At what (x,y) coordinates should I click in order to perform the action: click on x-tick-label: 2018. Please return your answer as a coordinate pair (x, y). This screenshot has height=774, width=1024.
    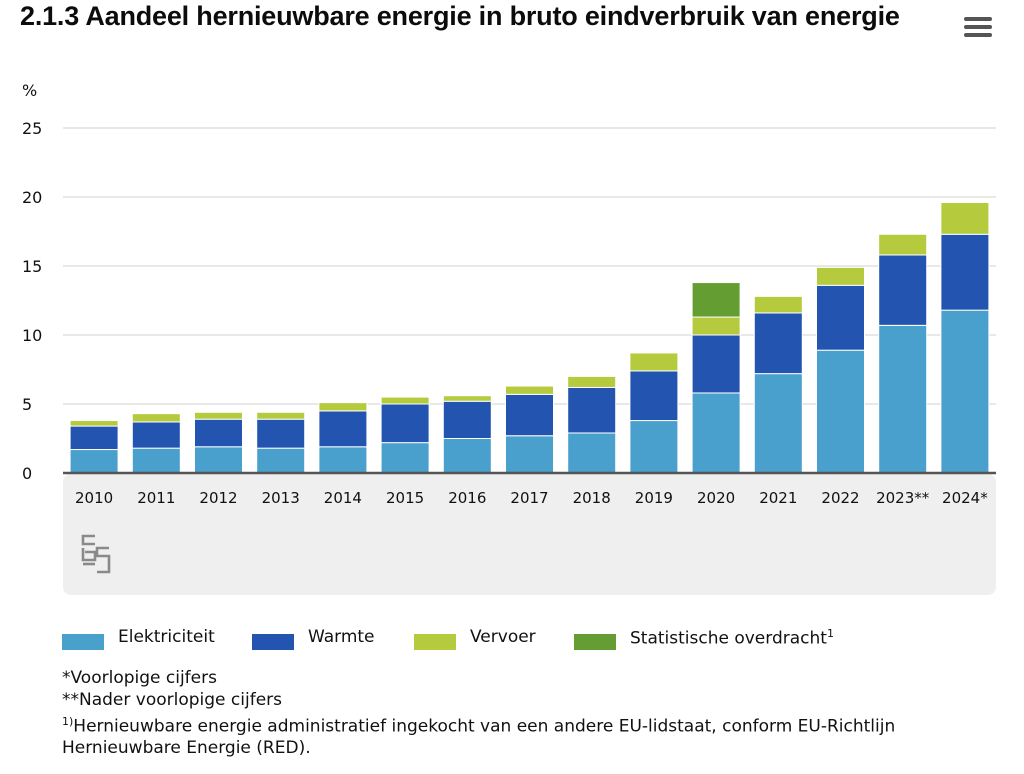
    Looking at the image, I should click on (592, 498).